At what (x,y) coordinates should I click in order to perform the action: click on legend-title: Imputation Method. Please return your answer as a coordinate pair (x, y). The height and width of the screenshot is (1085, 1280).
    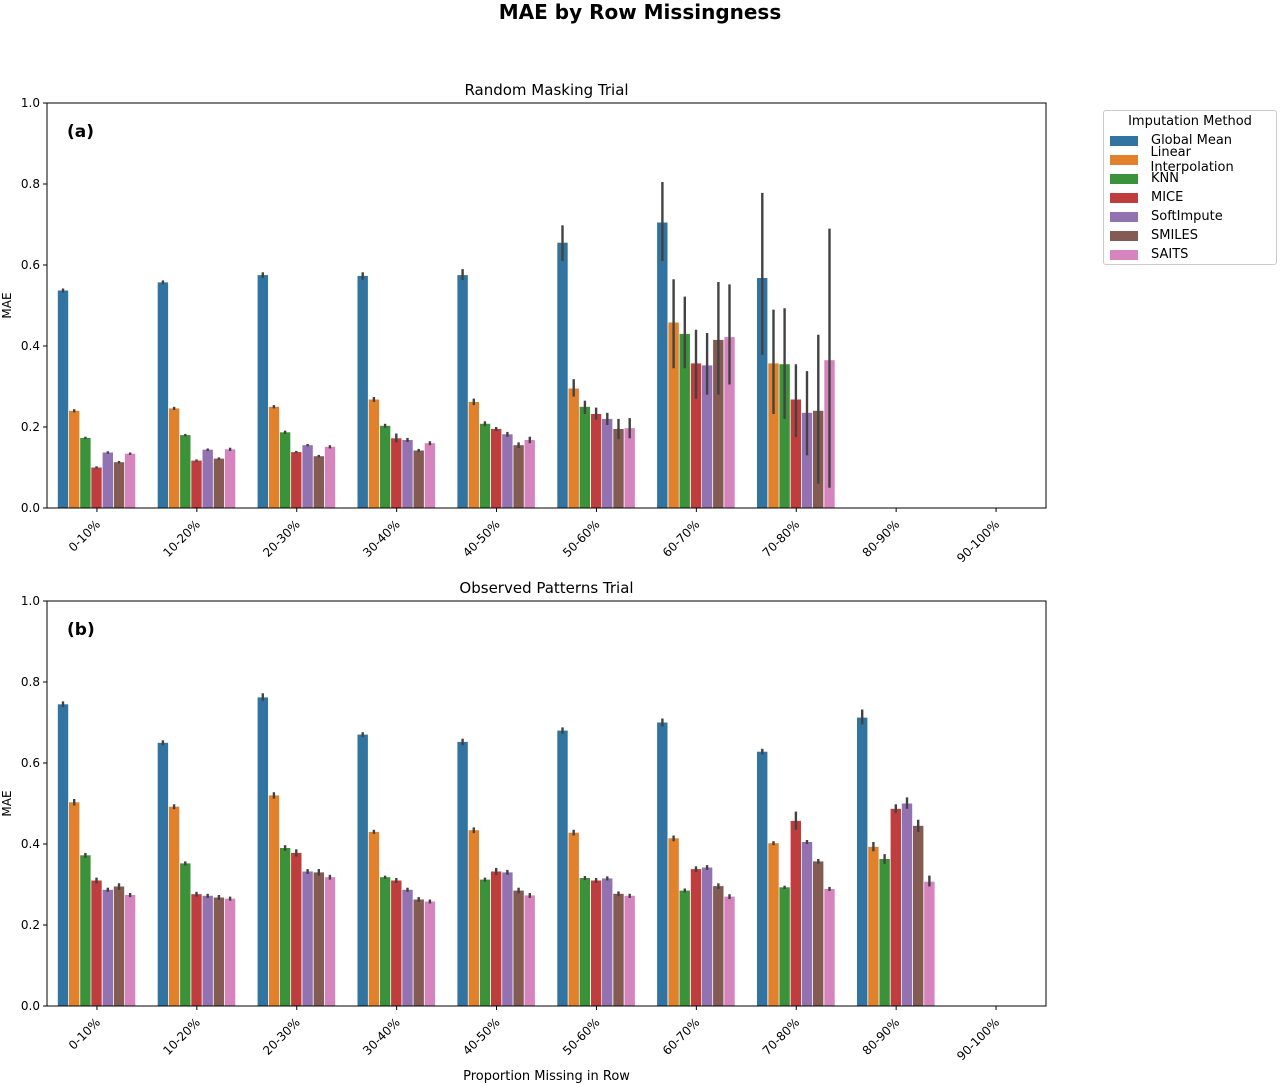
    Looking at the image, I should click on (1190, 121).